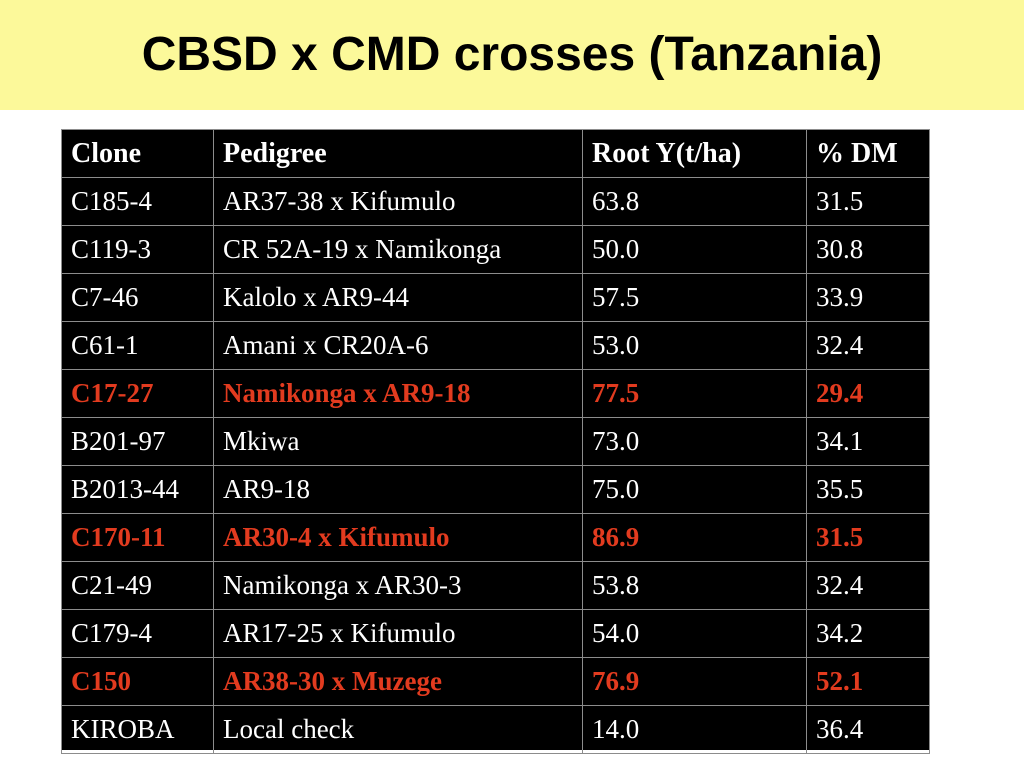 The image size is (1024, 768). Describe the element at coordinates (868, 297) in the screenshot. I see `cell-dm: 33.9` at that location.